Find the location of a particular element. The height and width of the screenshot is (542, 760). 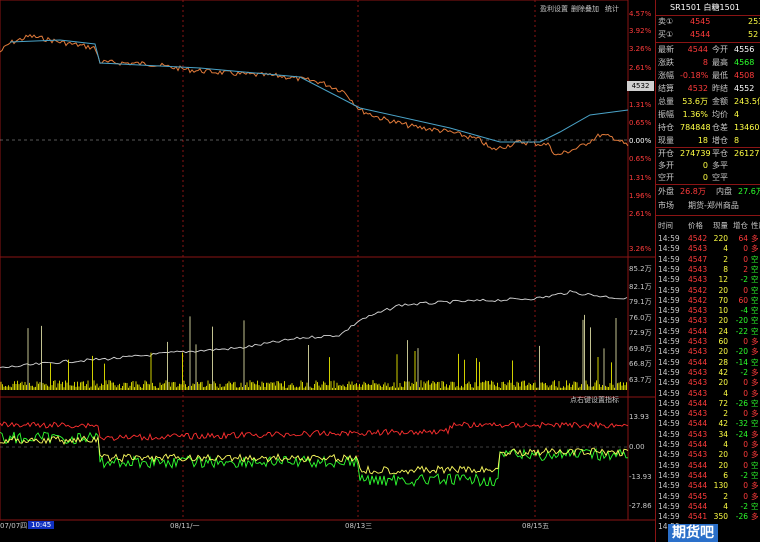

tick-row: 14:59 4544 20 0 空 is located at coordinates (709, 466).